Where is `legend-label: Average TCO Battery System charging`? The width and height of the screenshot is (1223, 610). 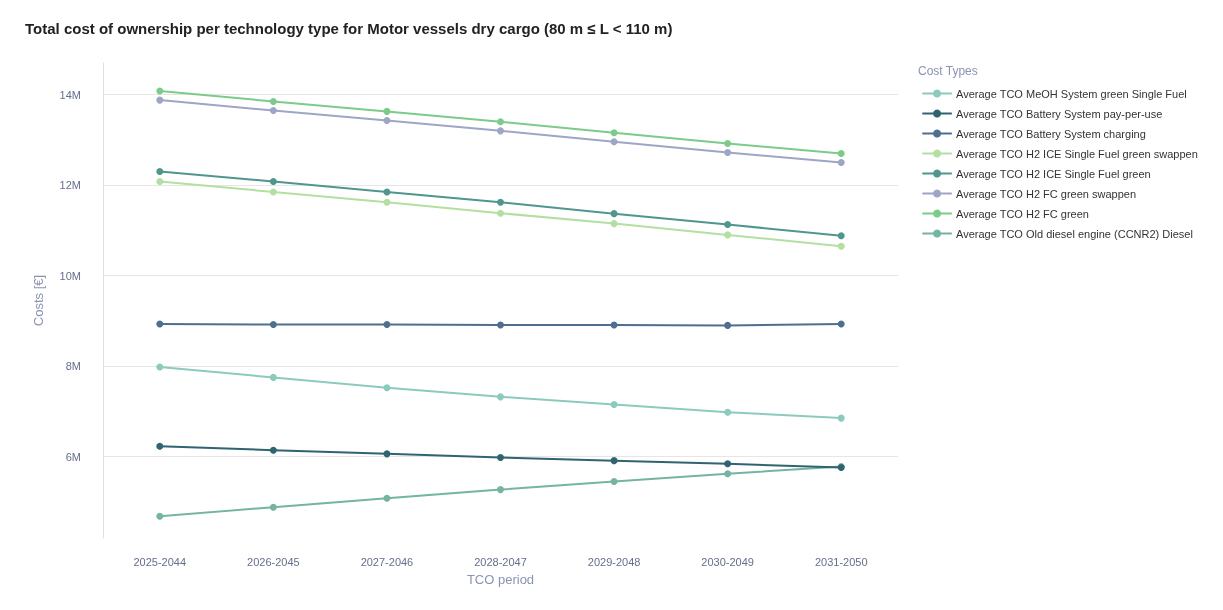
legend-label: Average TCO Battery System charging is located at coordinates (1051, 133).